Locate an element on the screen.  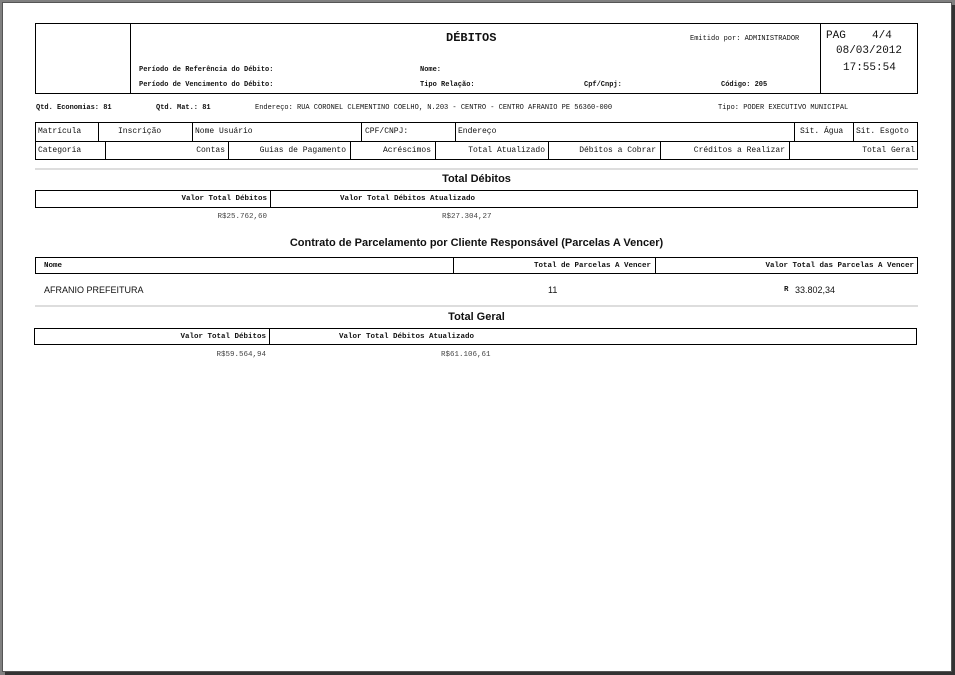
total-debitos-header is located at coordinates (476, 199).